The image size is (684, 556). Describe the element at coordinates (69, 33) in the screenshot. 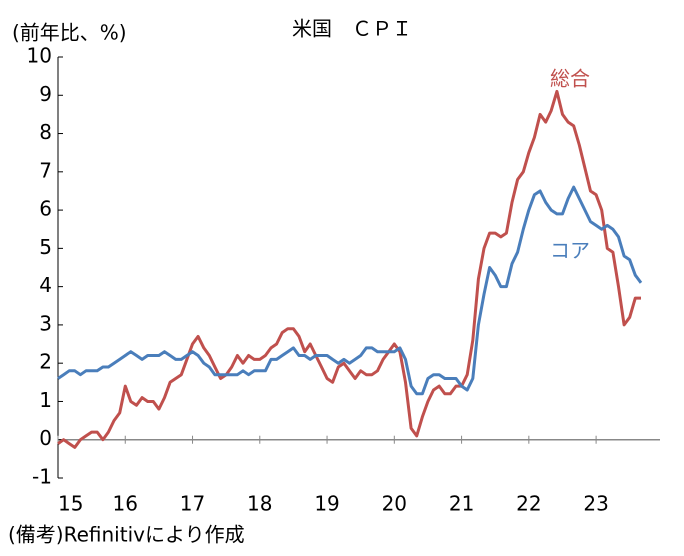

I see `y-axis-label: (前年比、%)` at that location.